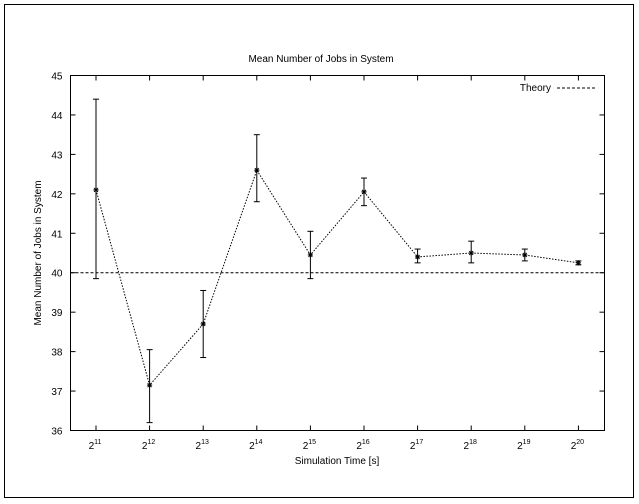 The height and width of the screenshot is (504, 639). What do you see at coordinates (57, 274) in the screenshot?
I see `y-tick-label: 40` at bounding box center [57, 274].